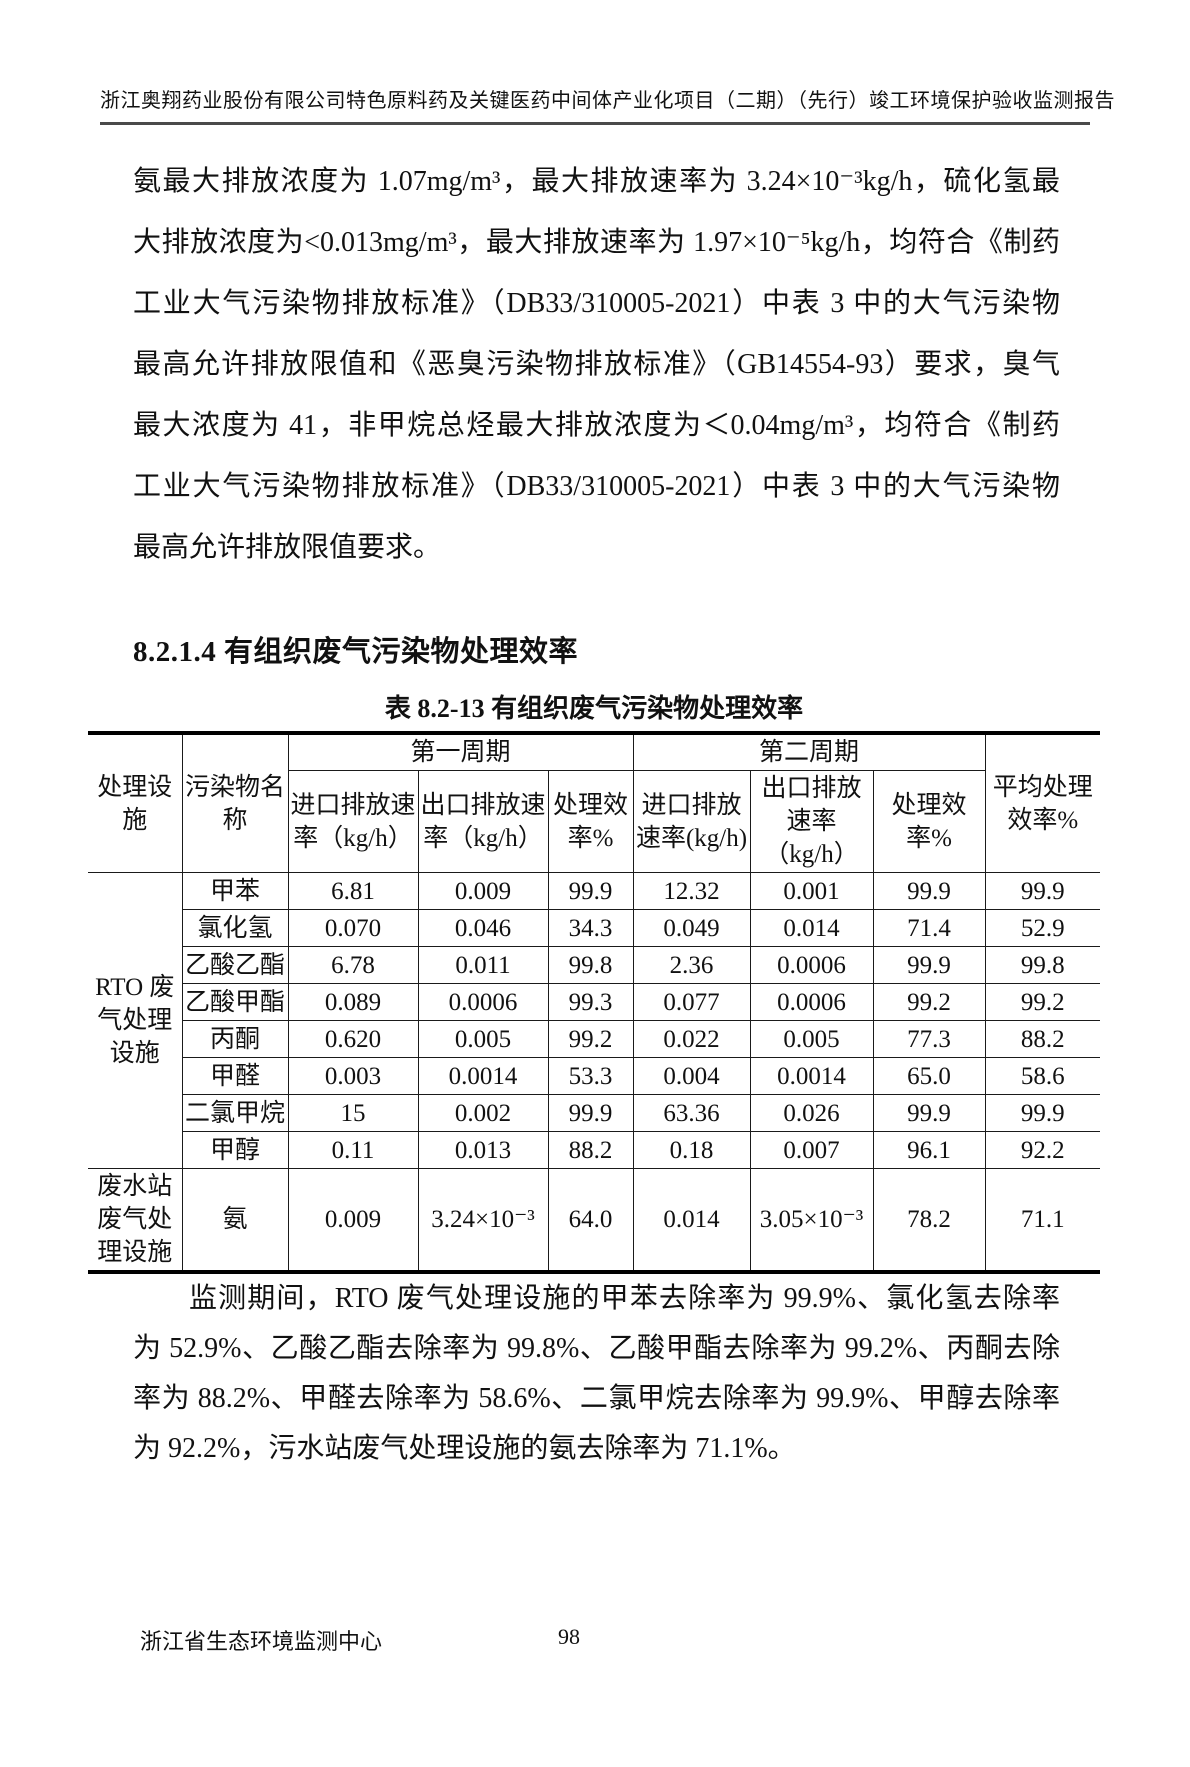 Image resolution: width=1190 pixels, height=1767 pixels. What do you see at coordinates (353, 821) in the screenshot?
I see `header-inlet-rate-1: 进口排放速率（kg/h）` at bounding box center [353, 821].